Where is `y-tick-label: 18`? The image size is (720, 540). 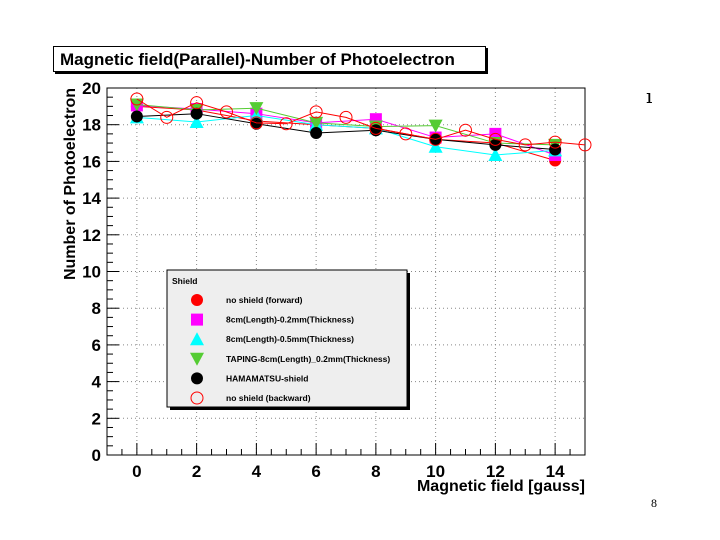 y-tick-label: 18 is located at coordinates (91, 125).